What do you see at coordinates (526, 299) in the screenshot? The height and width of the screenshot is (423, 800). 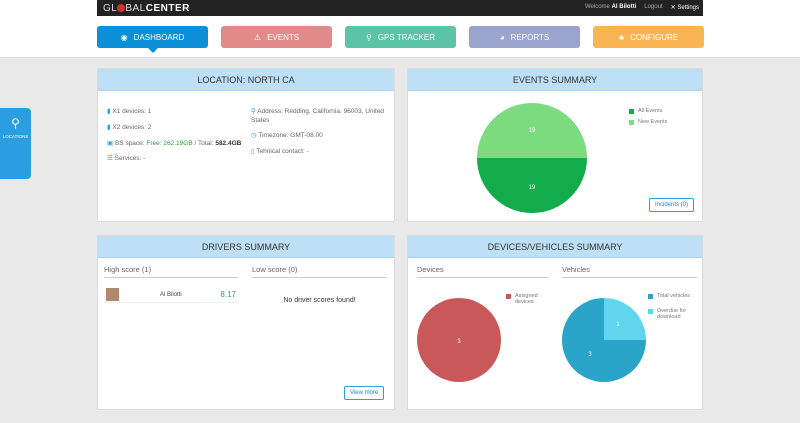 I see `legend-assigned-devices: Assigned devices` at bounding box center [526, 299].